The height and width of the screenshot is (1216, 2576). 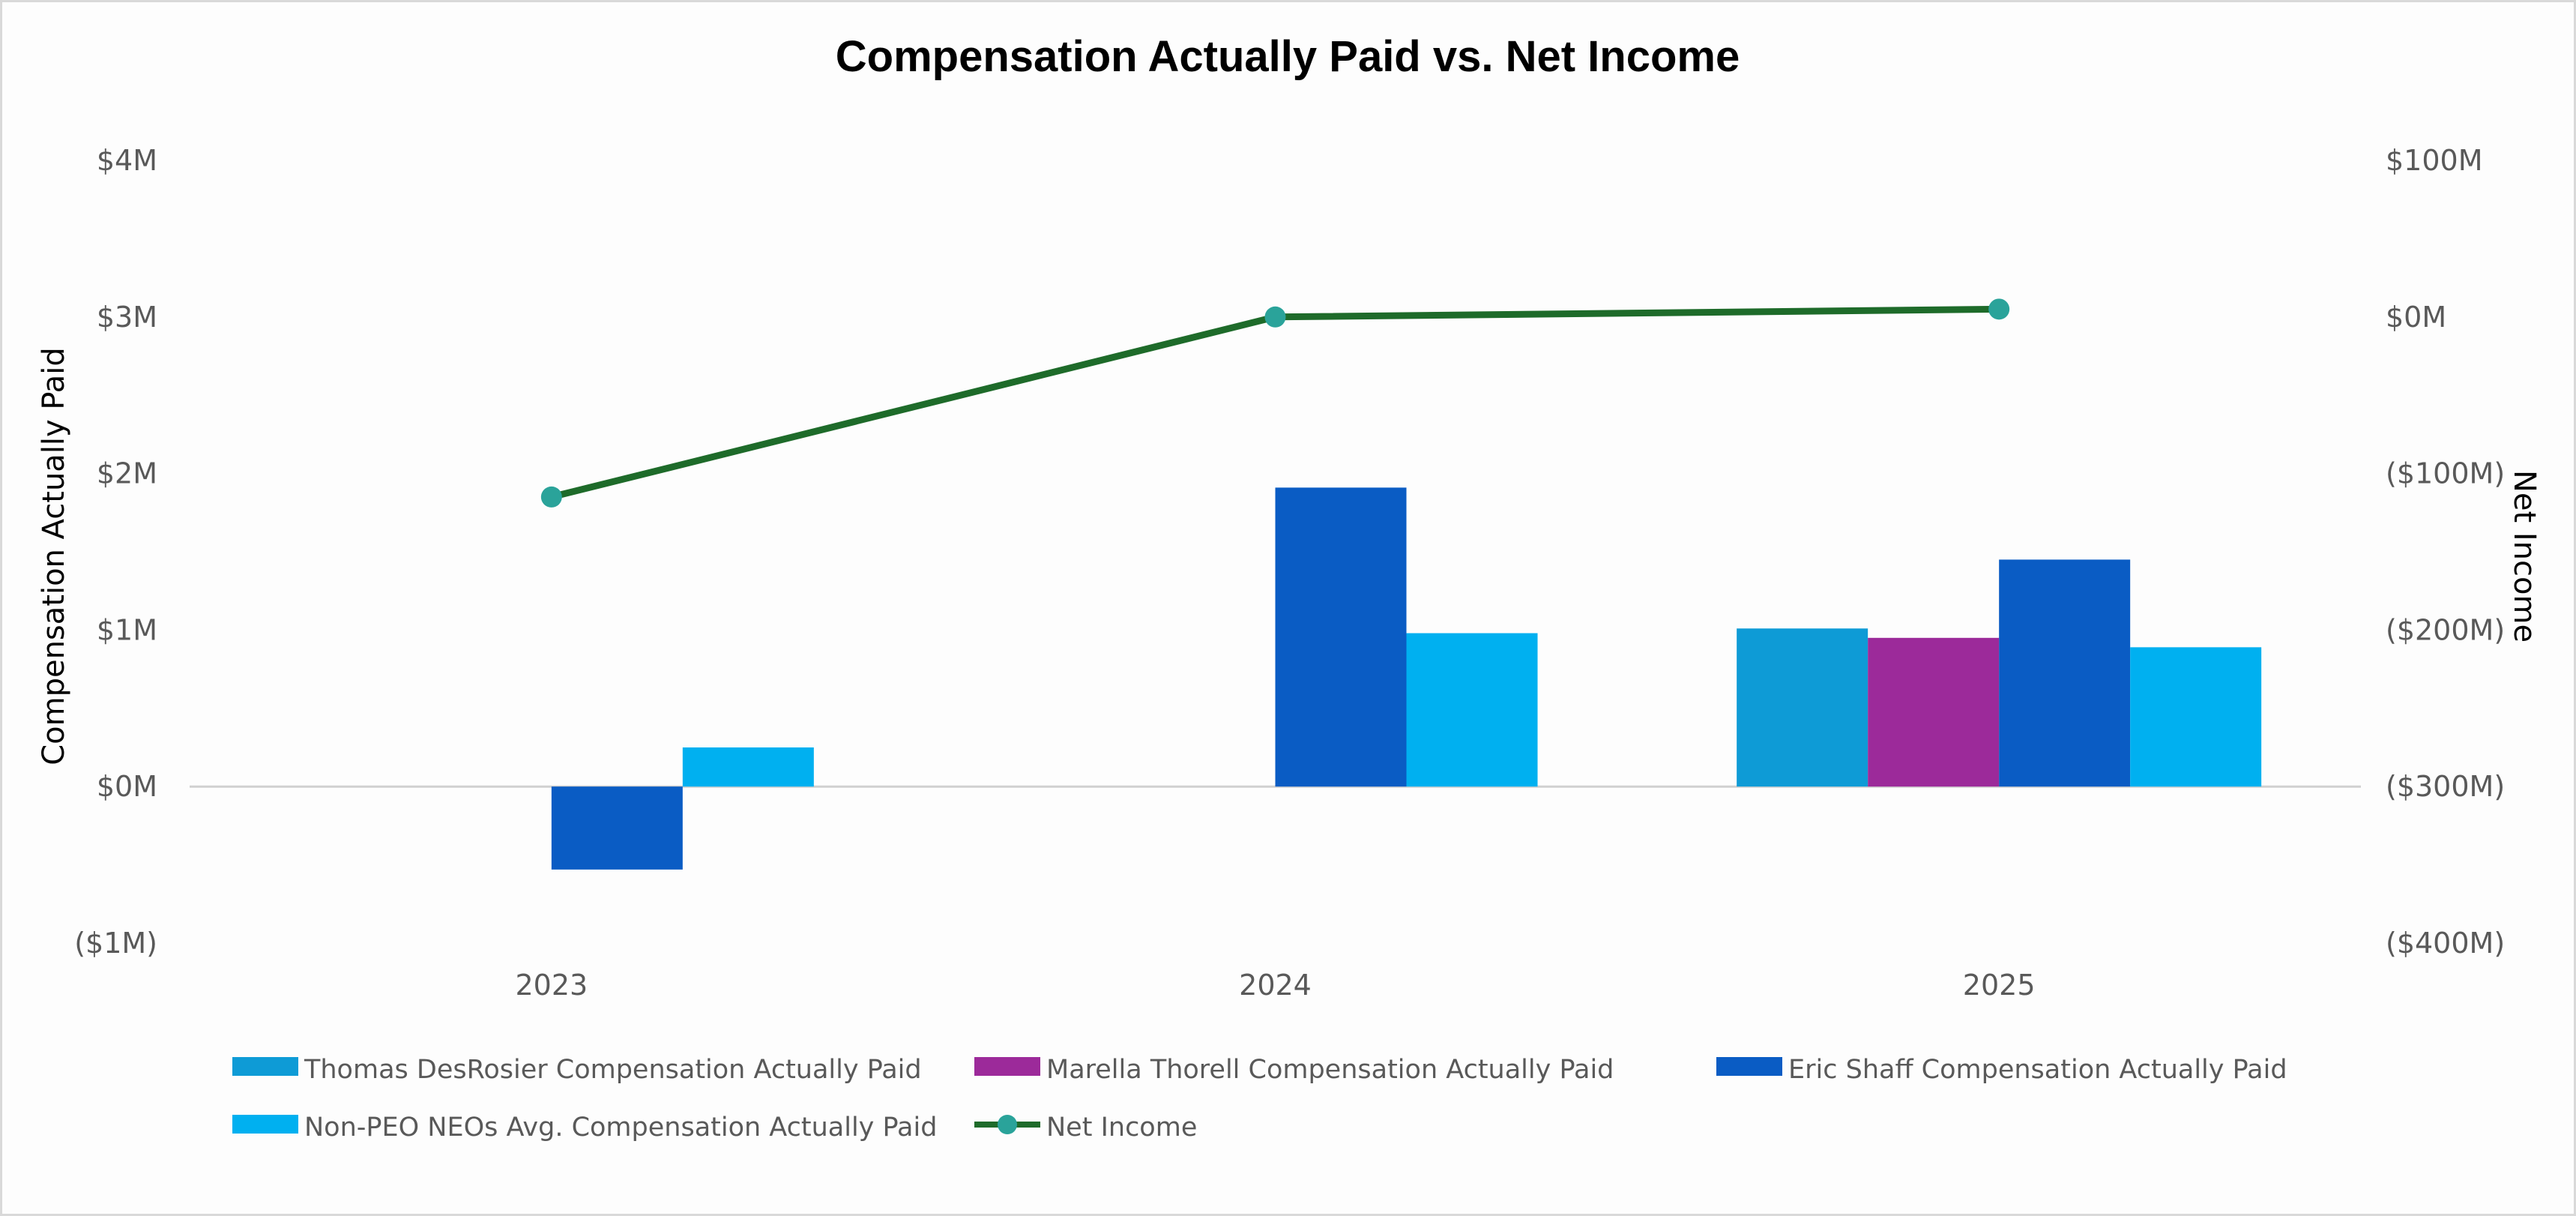 What do you see at coordinates (2445, 786) in the screenshot?
I see `y2-tick-label: ($300M)` at bounding box center [2445, 786].